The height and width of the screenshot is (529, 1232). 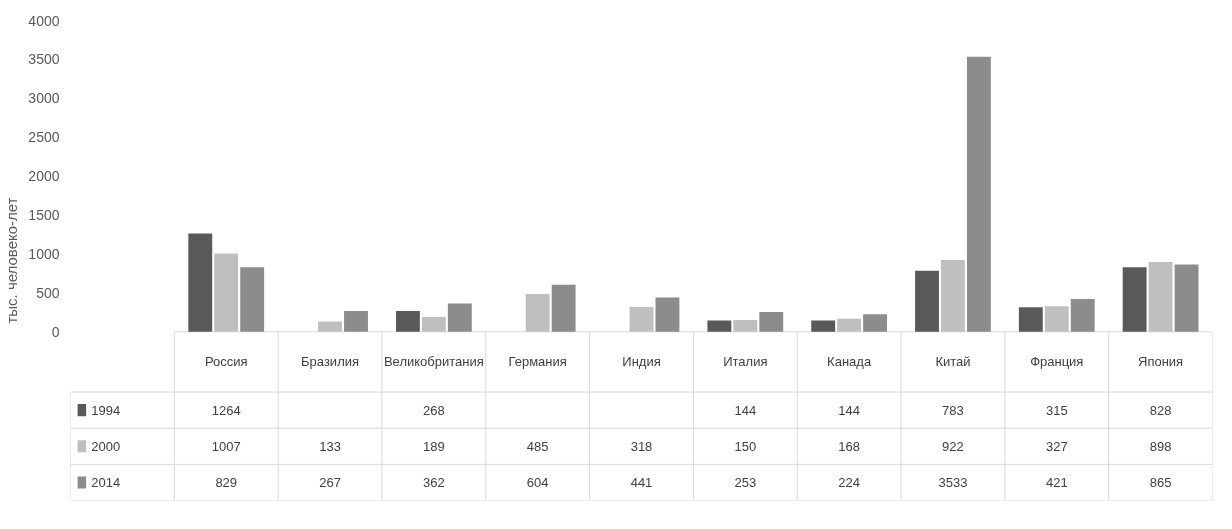 What do you see at coordinates (106, 446) in the screenshot?
I see `legend-label: 2000` at bounding box center [106, 446].